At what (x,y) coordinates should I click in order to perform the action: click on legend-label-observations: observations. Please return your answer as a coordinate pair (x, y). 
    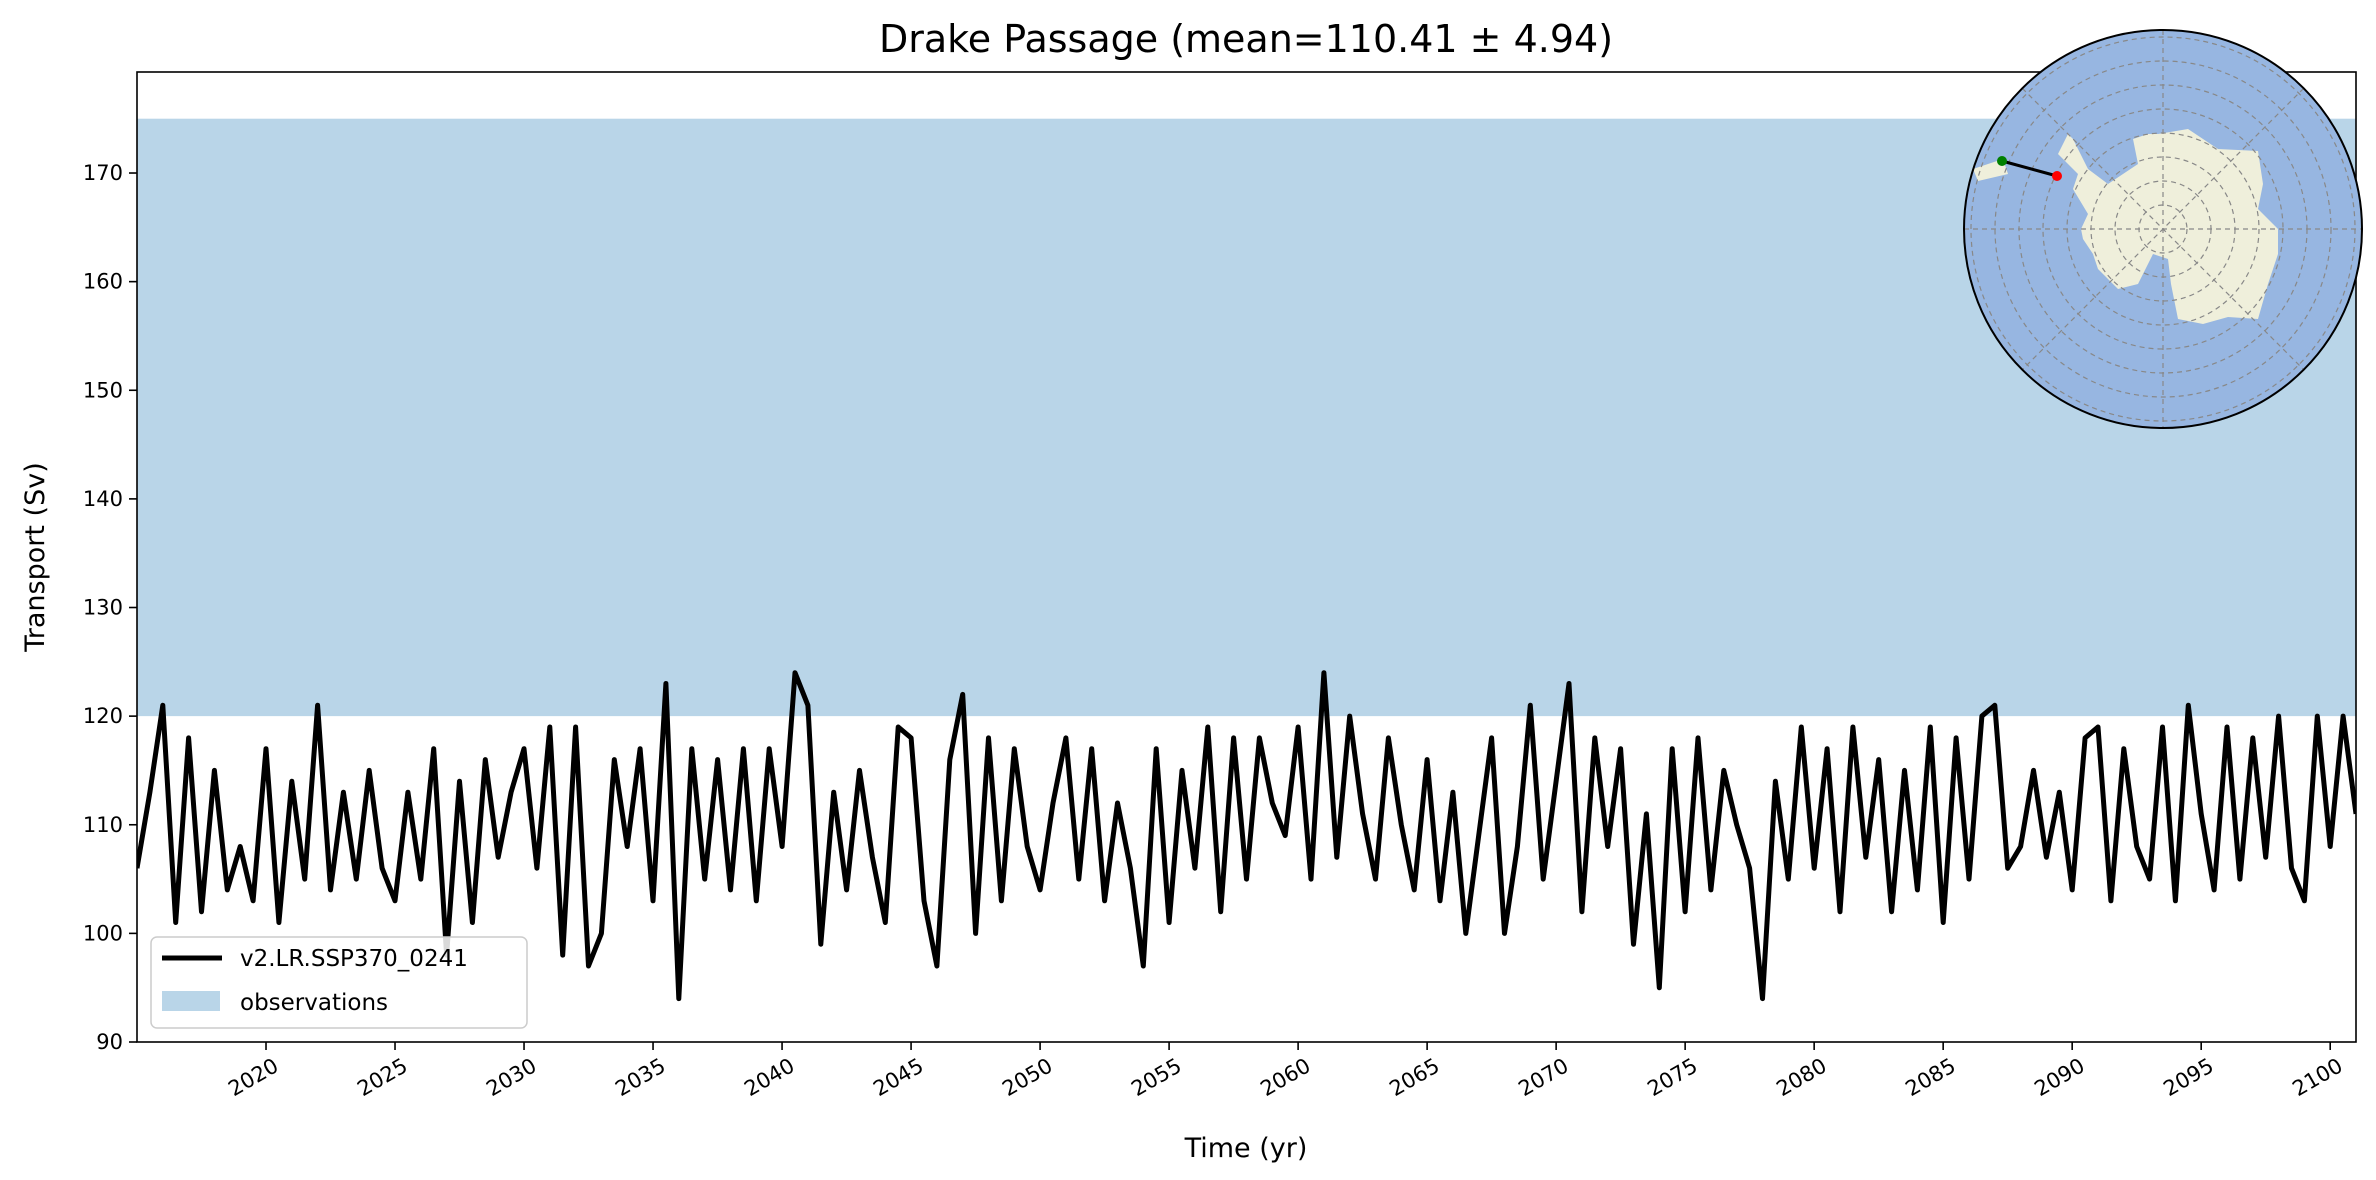
    Looking at the image, I should click on (314, 1003).